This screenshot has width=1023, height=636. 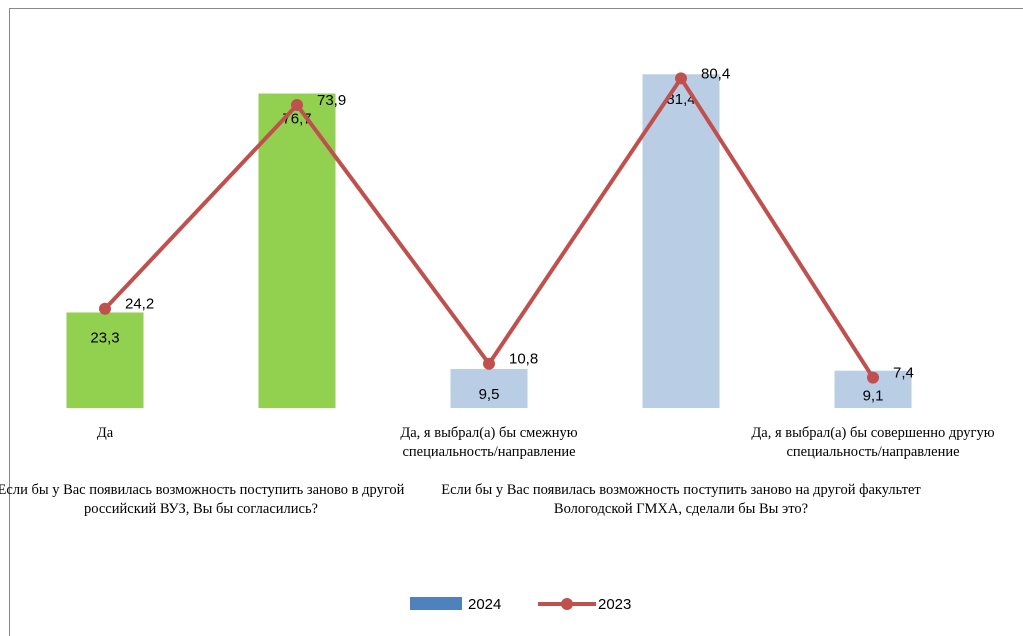 I want to click on line-value-label: 24,2, so click(x=139, y=304).